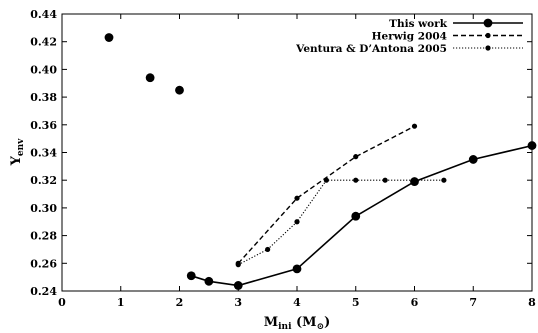 The image size is (538, 333). What do you see at coordinates (21, 147) in the screenshot?
I see `y-axis-label-sub: env` at bounding box center [21, 147].